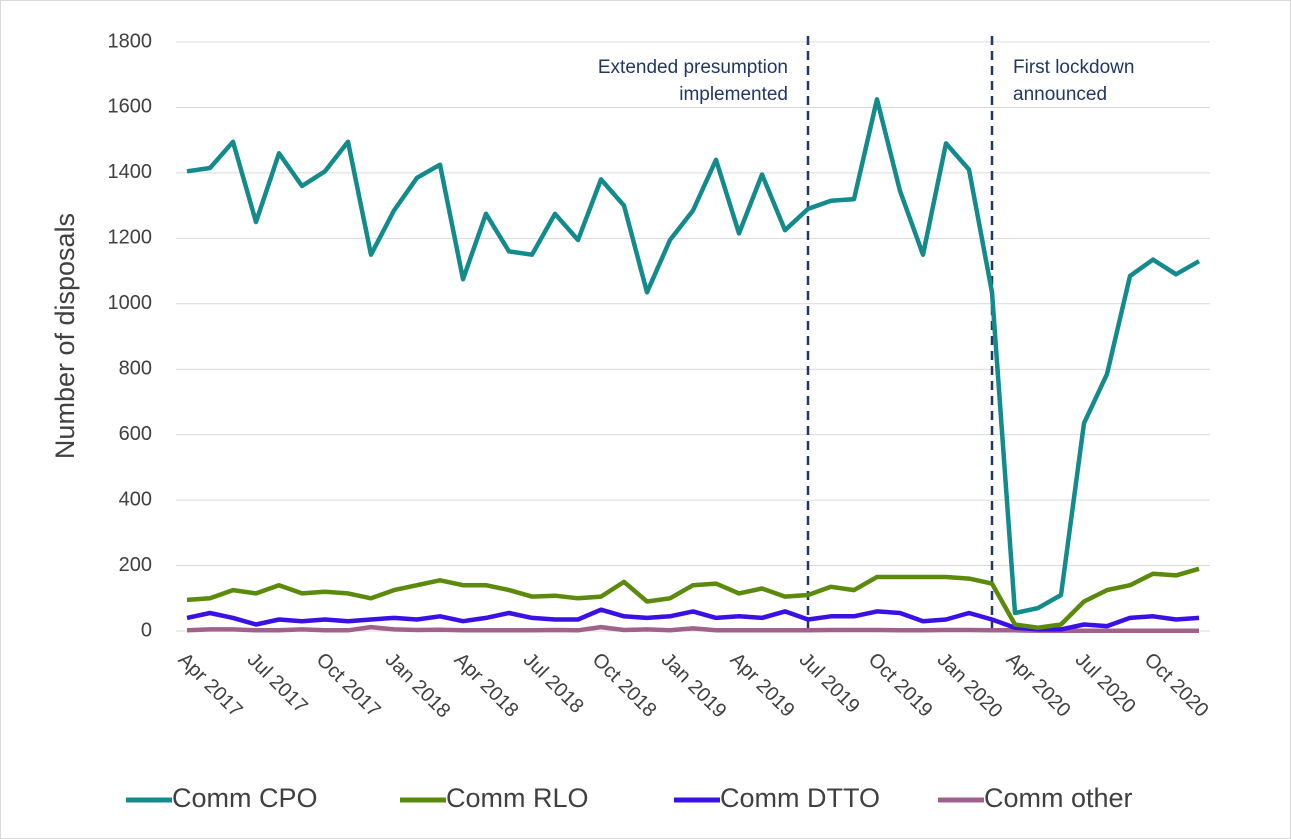 The height and width of the screenshot is (839, 1291). What do you see at coordinates (130, 107) in the screenshot?
I see `y-tick-label: 1600` at bounding box center [130, 107].